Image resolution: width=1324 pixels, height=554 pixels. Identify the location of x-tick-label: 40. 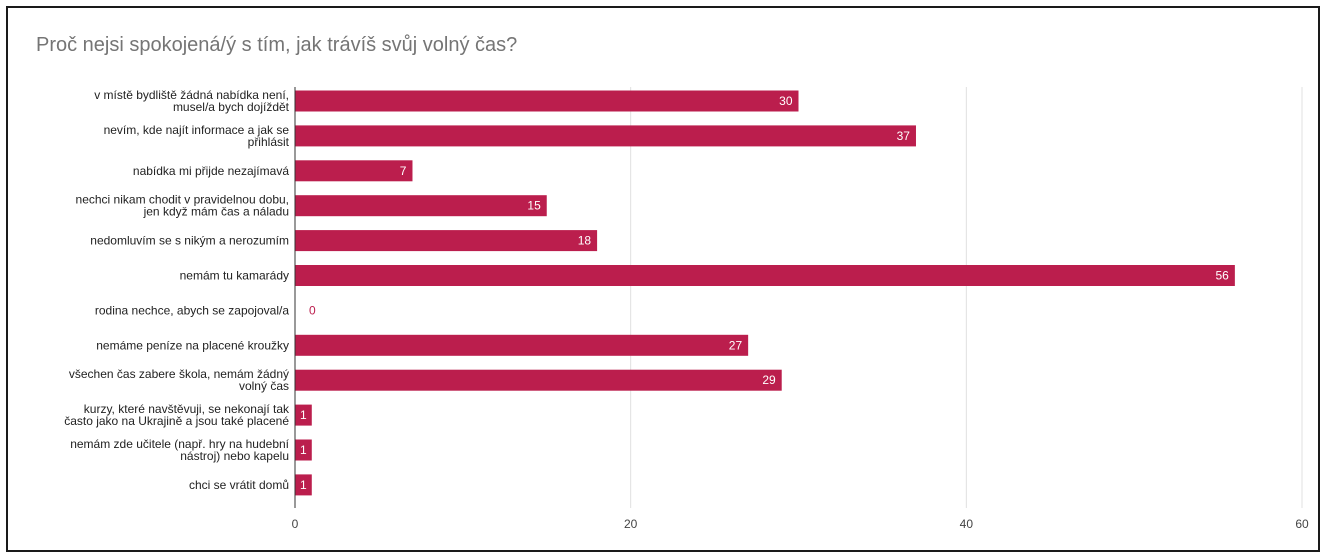
(967, 524).